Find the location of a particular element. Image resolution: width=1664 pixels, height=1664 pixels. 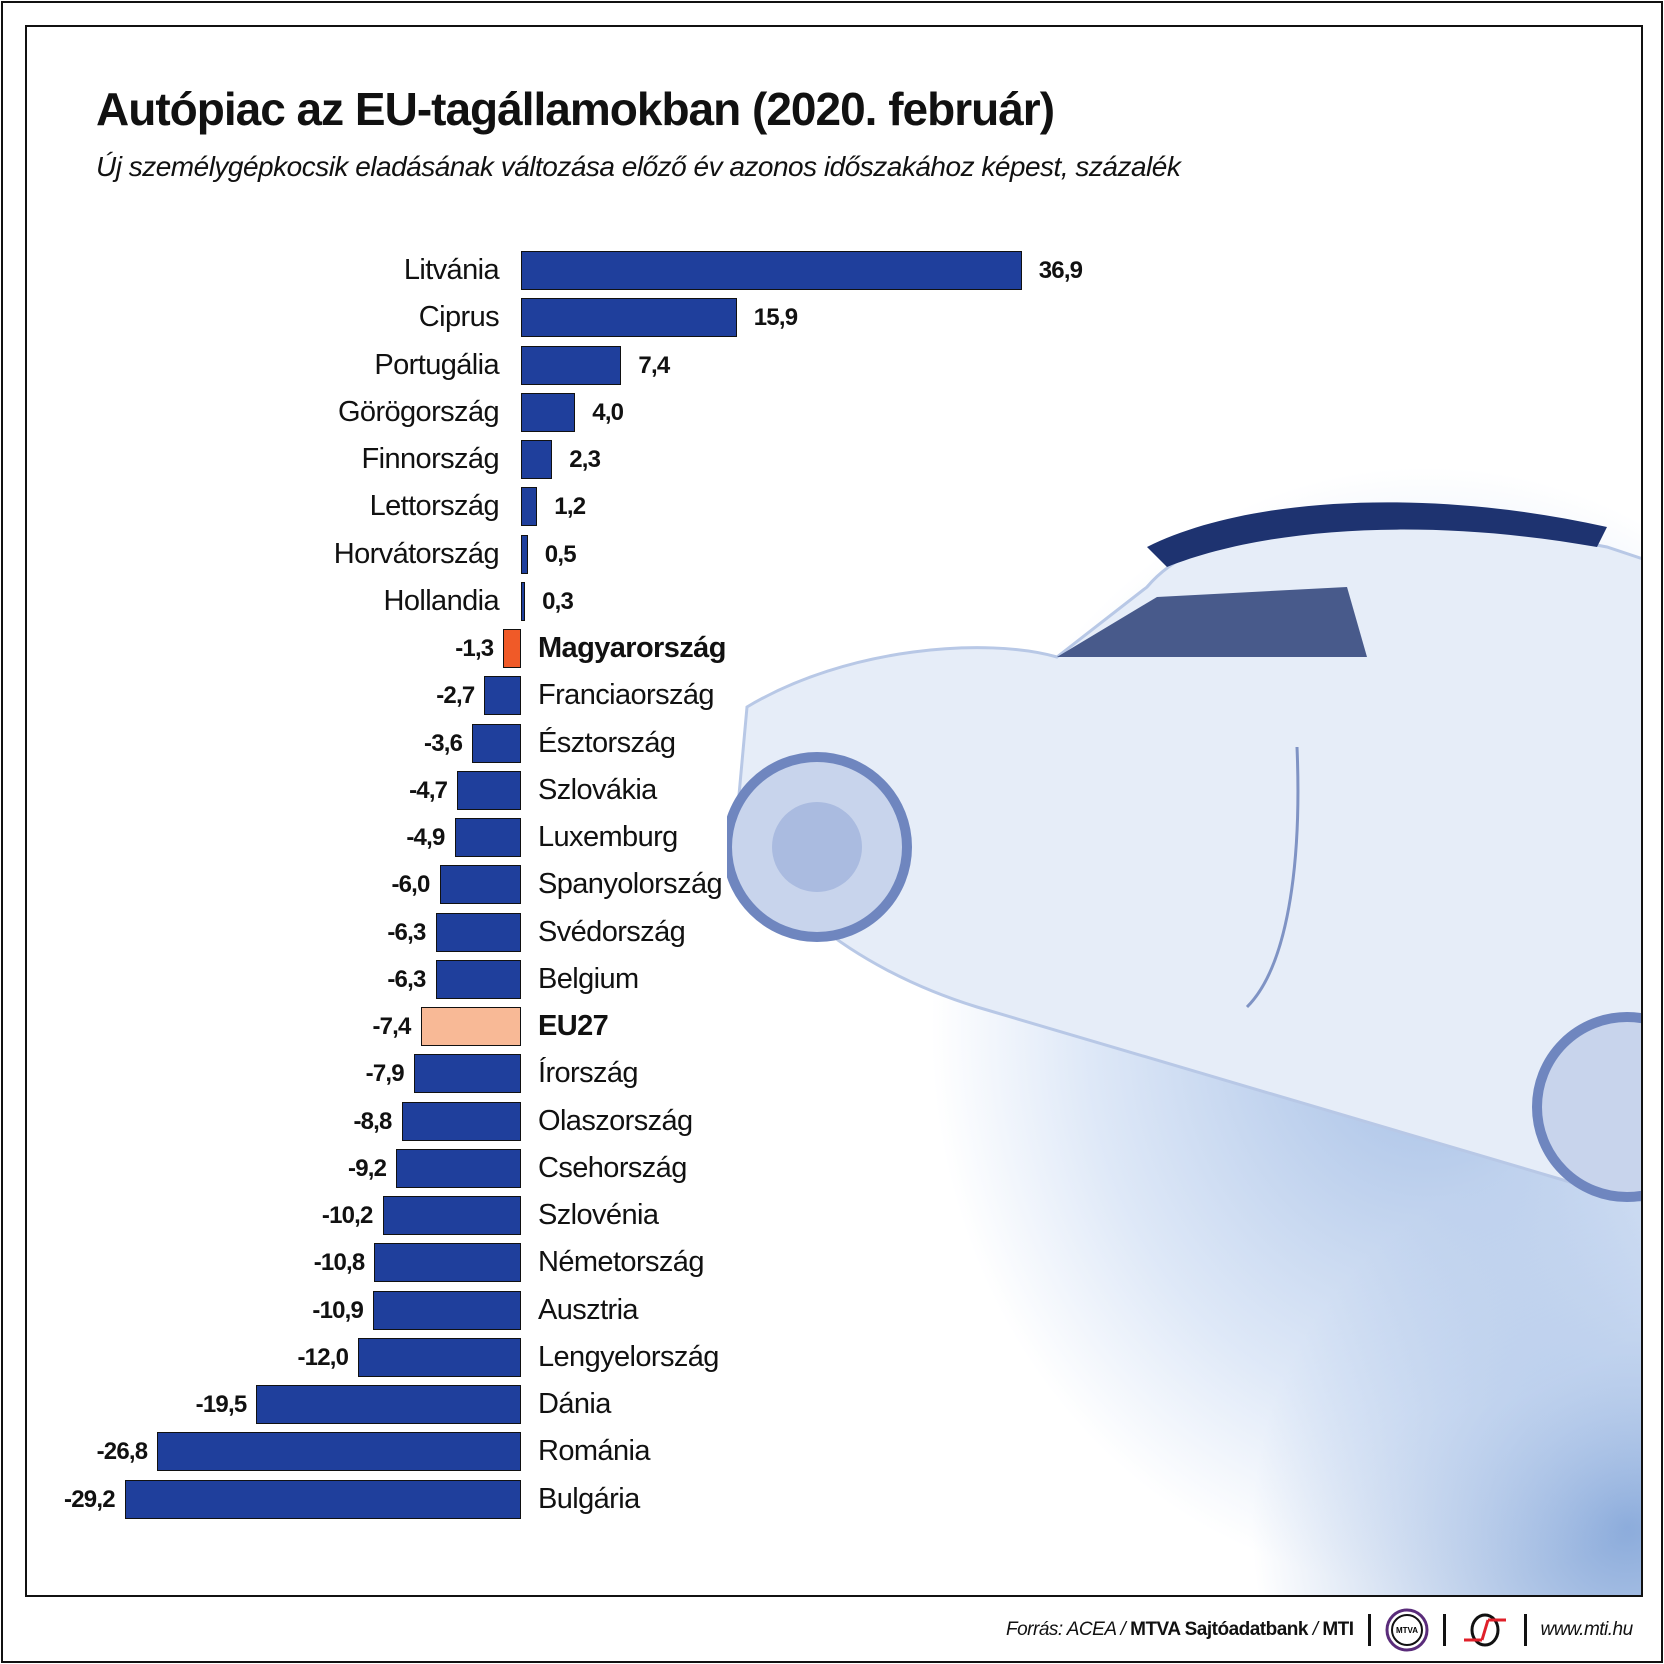

category-label: Lettország is located at coordinates (434, 506).